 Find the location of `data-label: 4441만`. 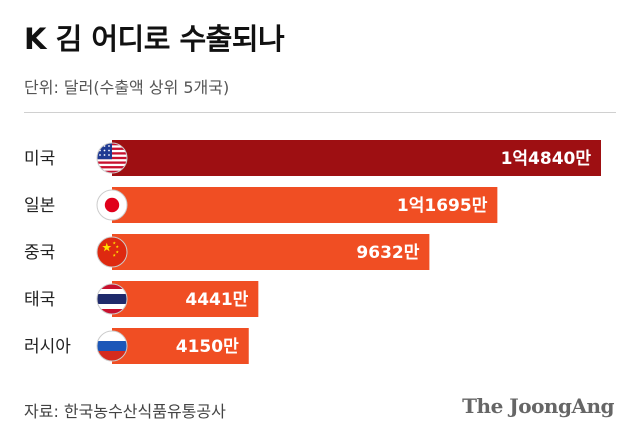

data-label: 4441만 is located at coordinates (216, 300).